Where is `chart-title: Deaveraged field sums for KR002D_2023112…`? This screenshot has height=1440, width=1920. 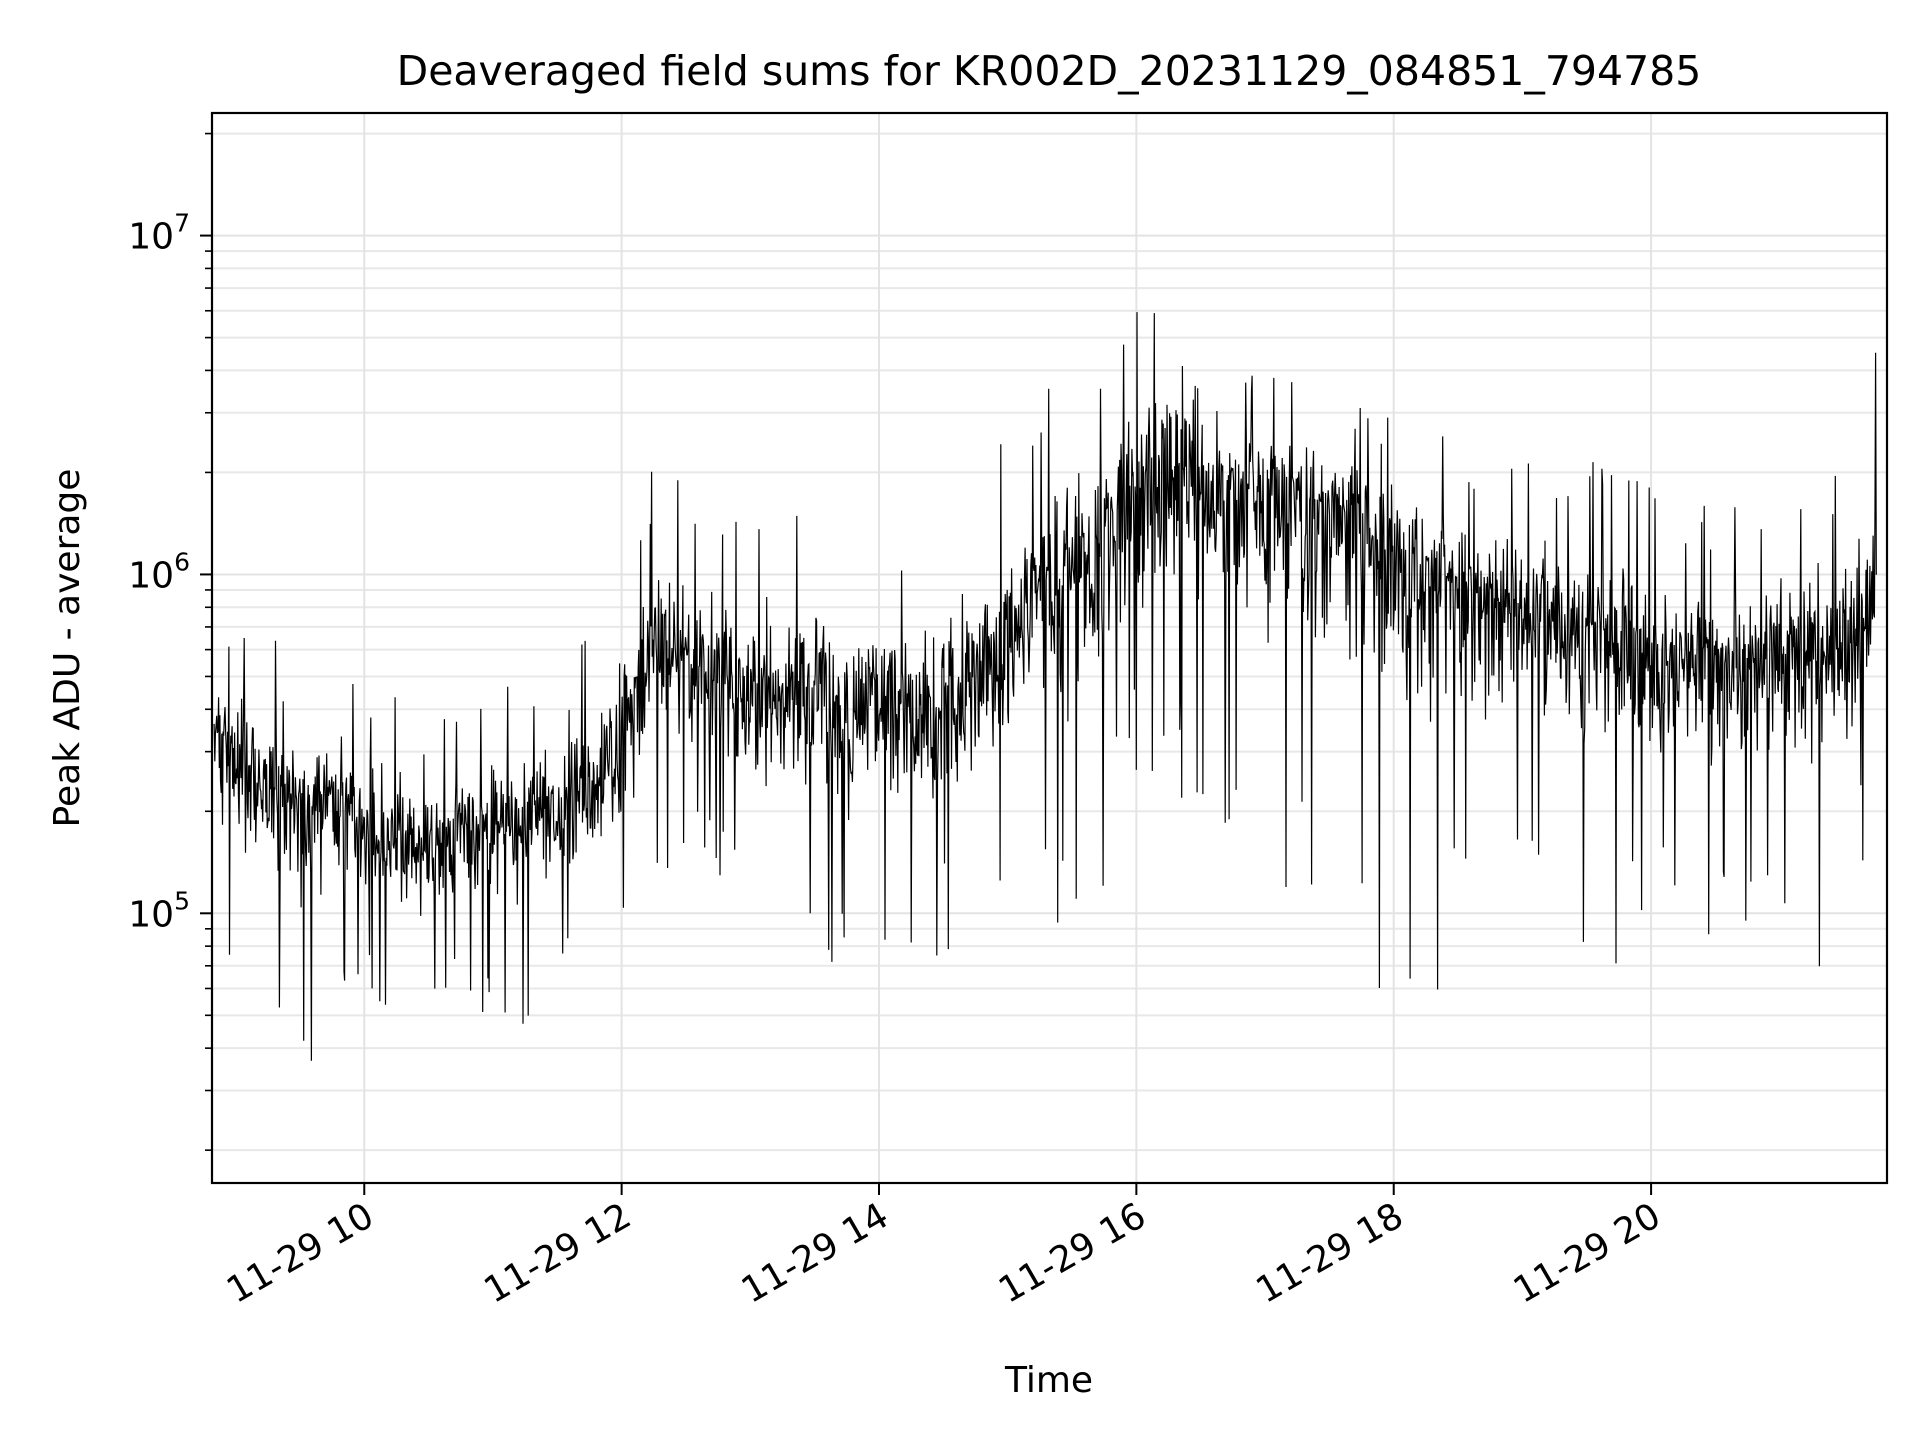
chart-title: Deaveraged field sums for KR002D_2023112… is located at coordinates (1049, 71).